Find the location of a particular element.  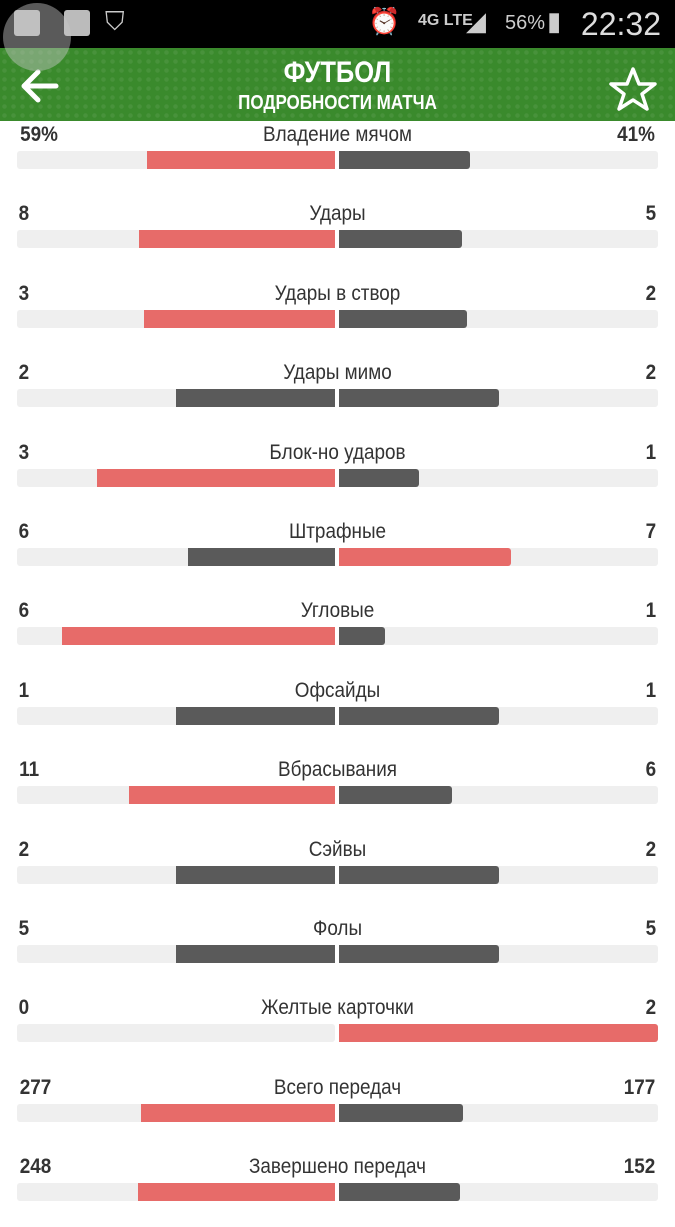

stat-label: Удары в створ is located at coordinates (337, 293).